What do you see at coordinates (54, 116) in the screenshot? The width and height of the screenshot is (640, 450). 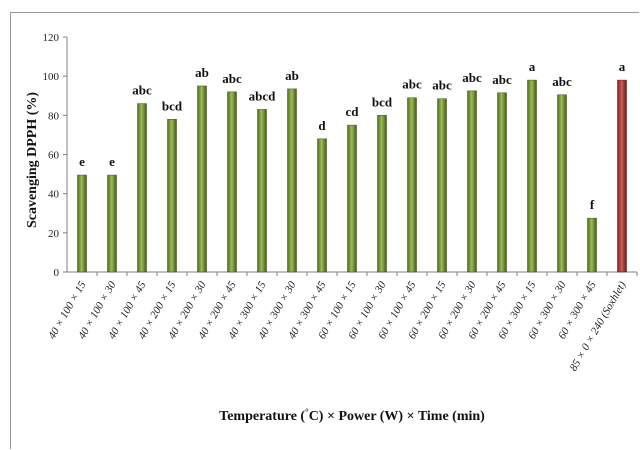 I see `y-tick-label: 80` at bounding box center [54, 116].